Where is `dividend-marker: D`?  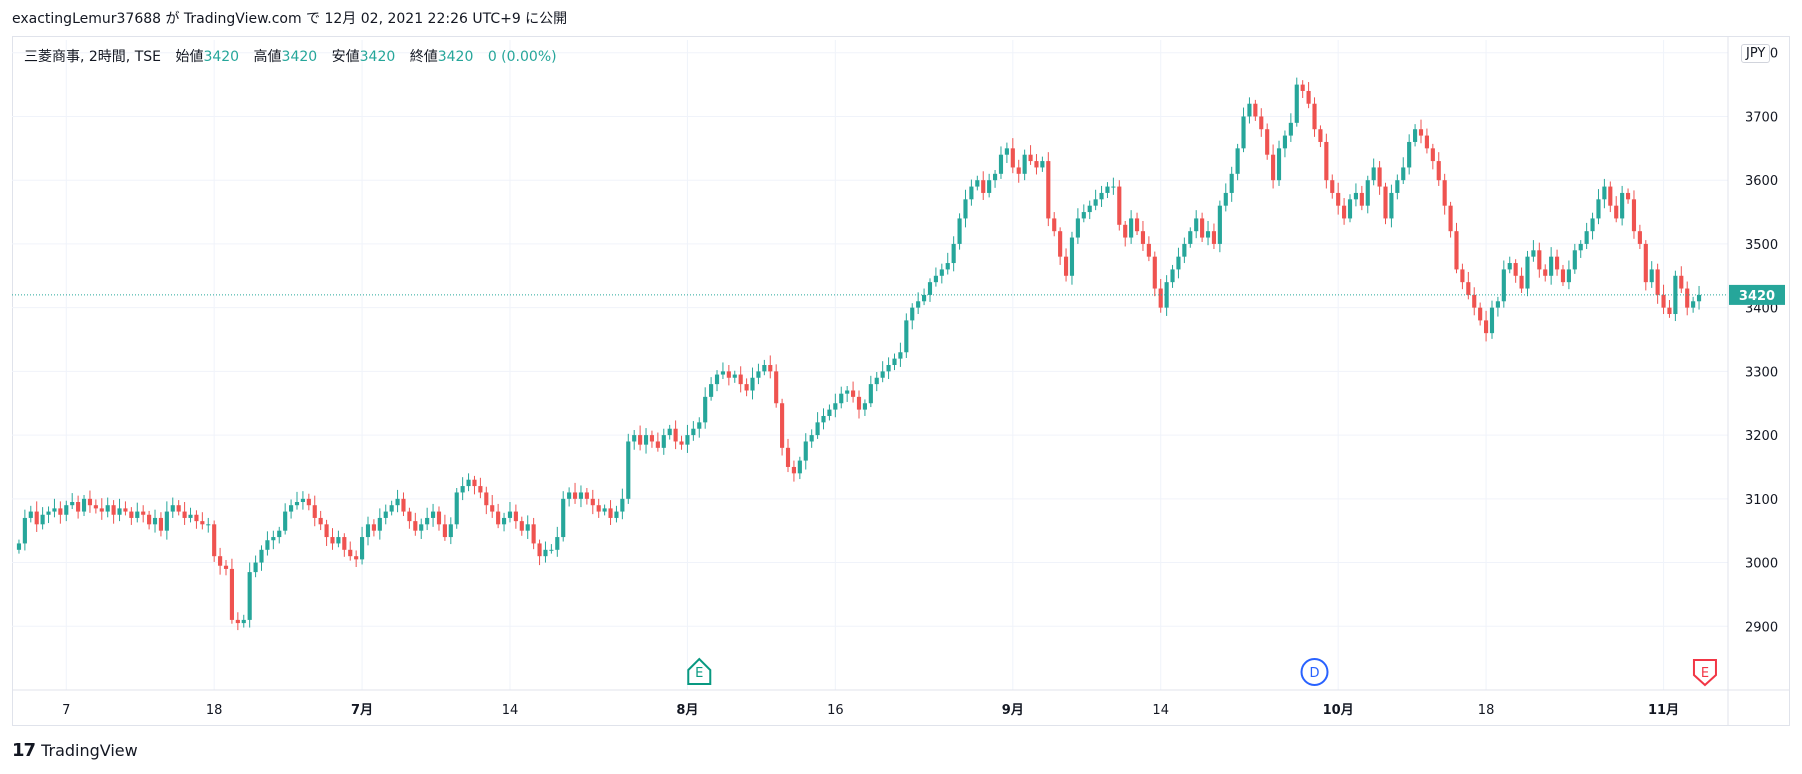
dividend-marker: D is located at coordinates (1314, 672).